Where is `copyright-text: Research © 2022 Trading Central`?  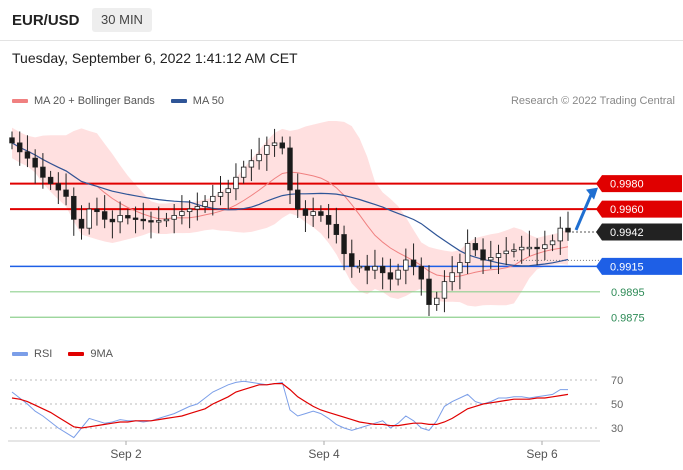 copyright-text: Research © 2022 Trading Central is located at coordinates (592, 101).